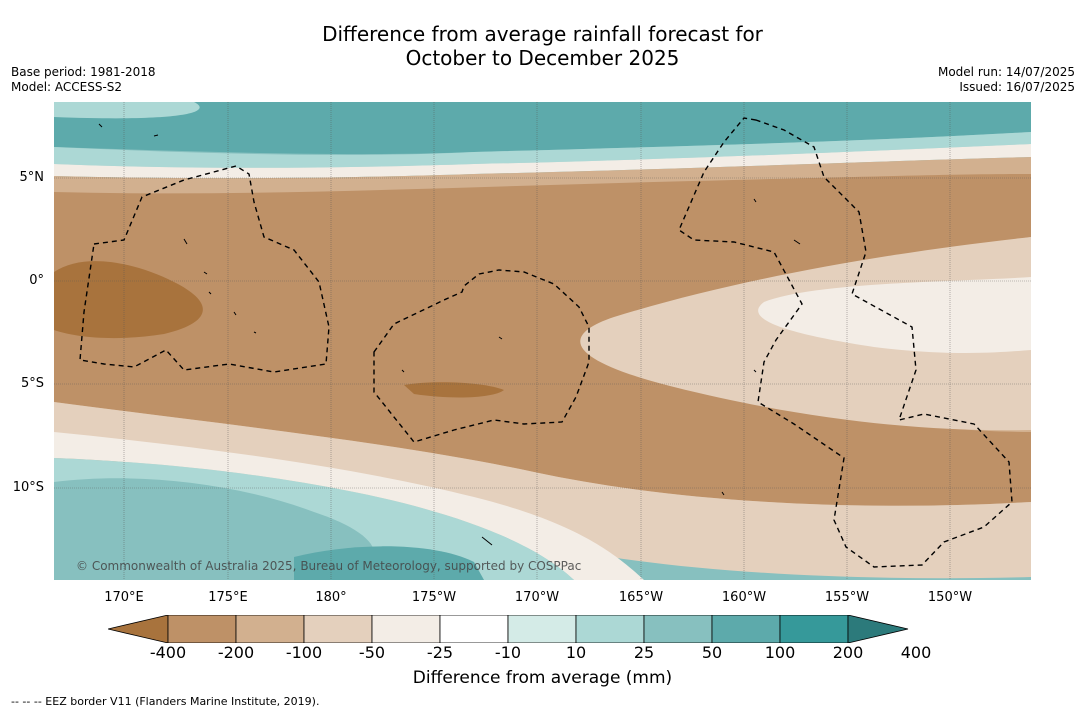 The image size is (1085, 713). What do you see at coordinates (32, 383) in the screenshot?
I see `lat-label-5s: 5°S` at bounding box center [32, 383].